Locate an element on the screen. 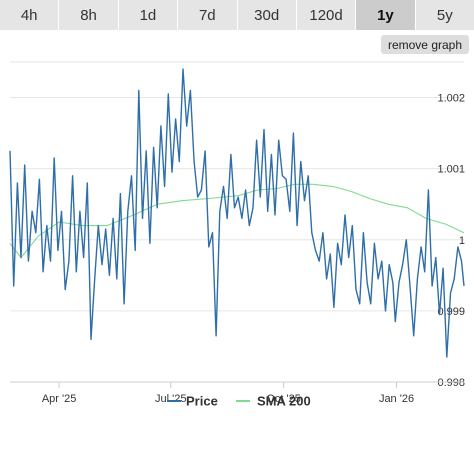 The width and height of the screenshot is (474, 455). x-tick-label: Oct '25 is located at coordinates (283, 399).